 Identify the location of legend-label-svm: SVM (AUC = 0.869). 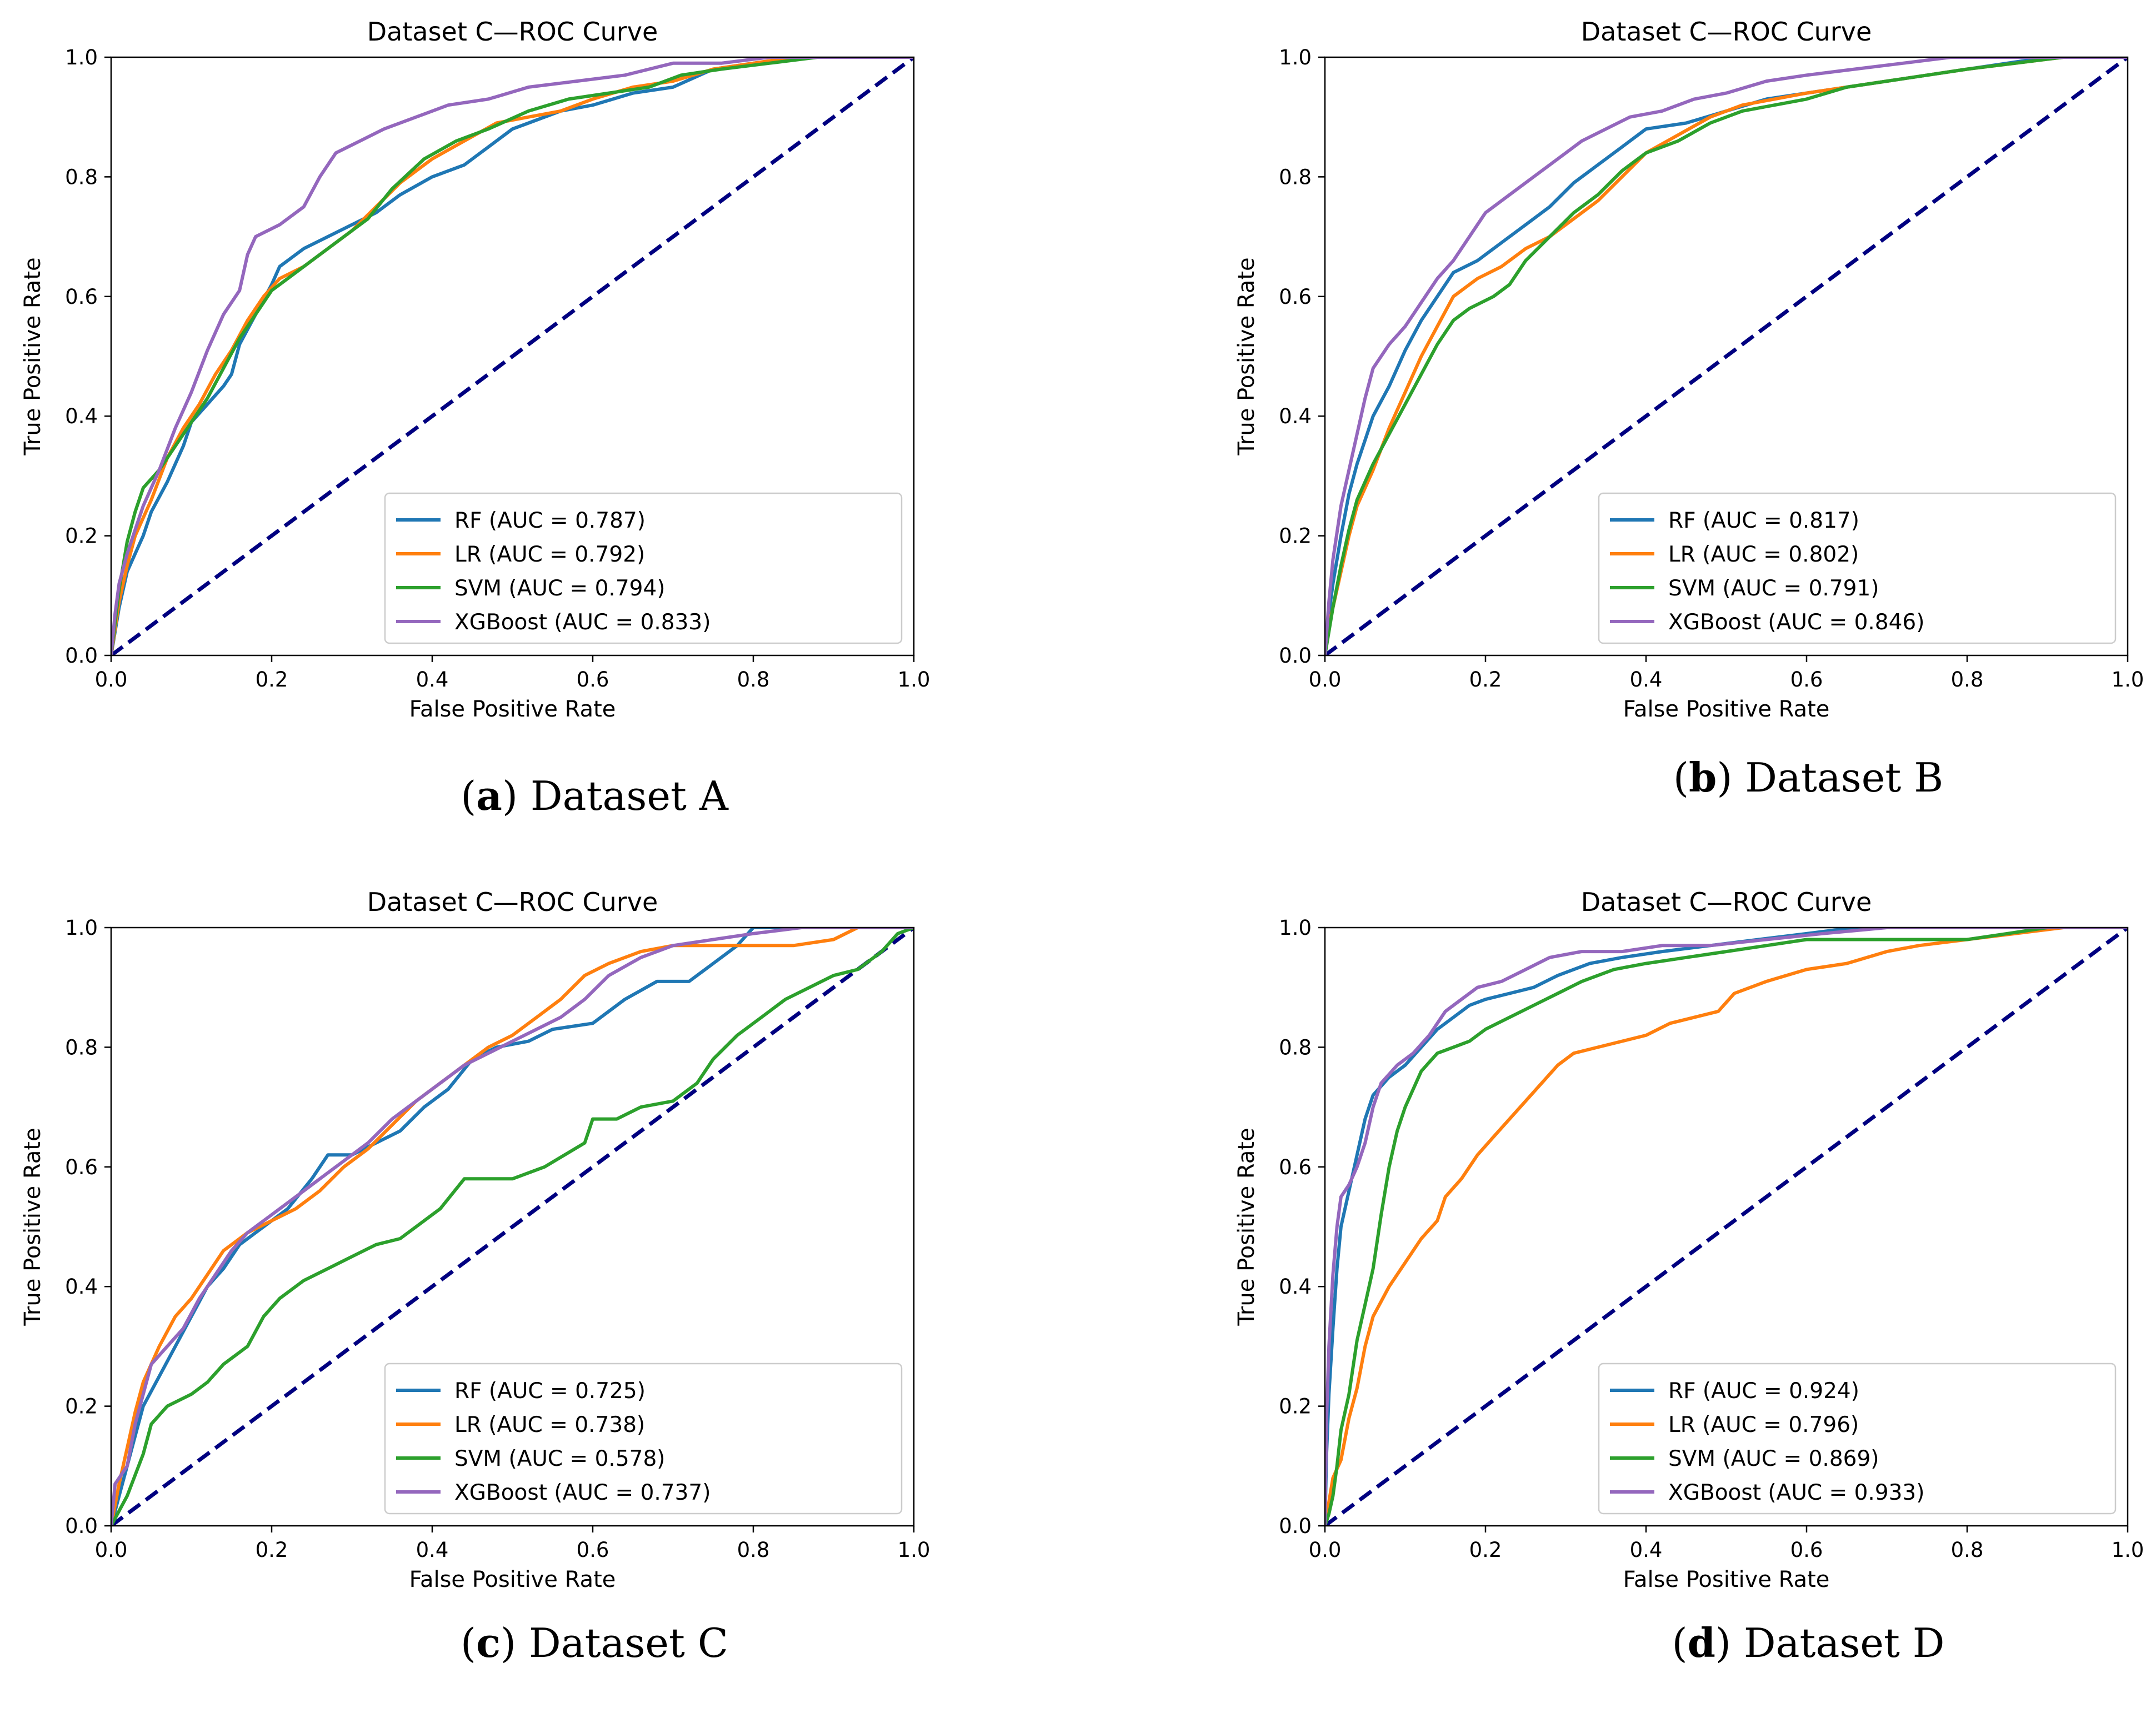
(1773, 1458).